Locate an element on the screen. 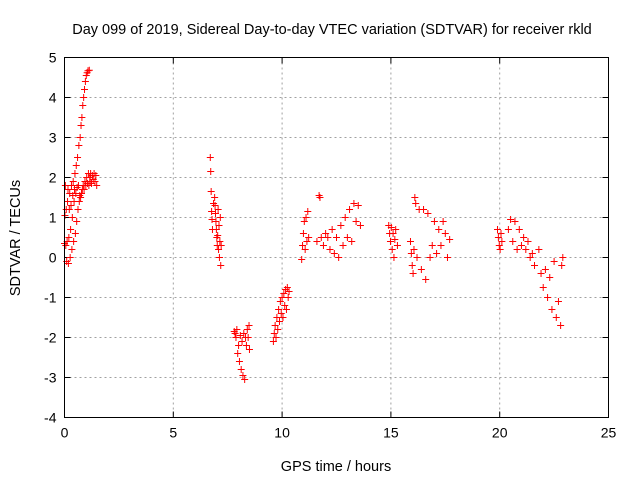 Image resolution: width=640 pixels, height=480 pixels. y-tick-label: 5 is located at coordinates (53, 58).